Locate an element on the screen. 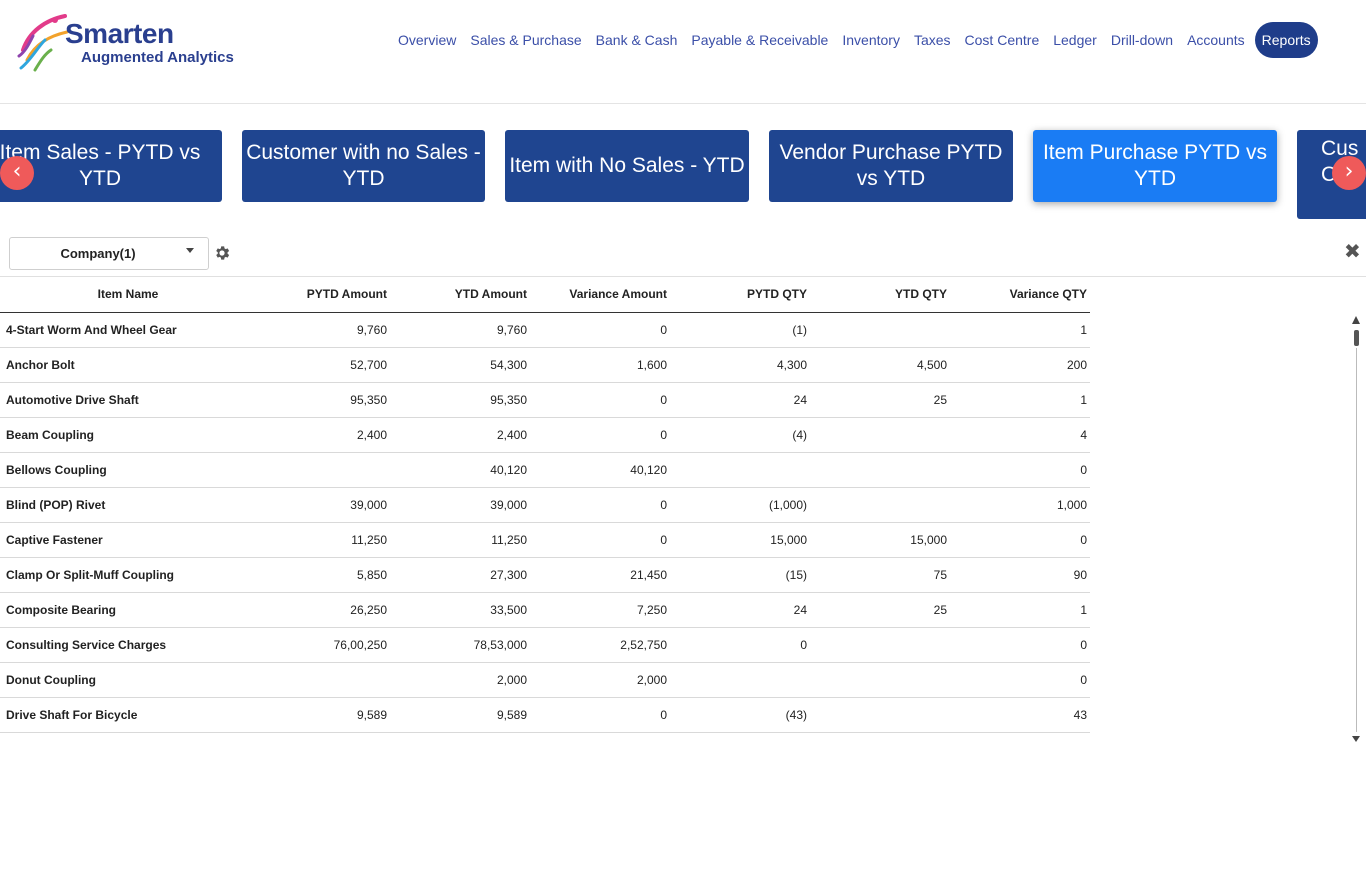 This screenshot has height=881, width=1366. table-row: Automotive Drive Shaft 95,350 95,350 0 24 25 1 is located at coordinates (545, 400).